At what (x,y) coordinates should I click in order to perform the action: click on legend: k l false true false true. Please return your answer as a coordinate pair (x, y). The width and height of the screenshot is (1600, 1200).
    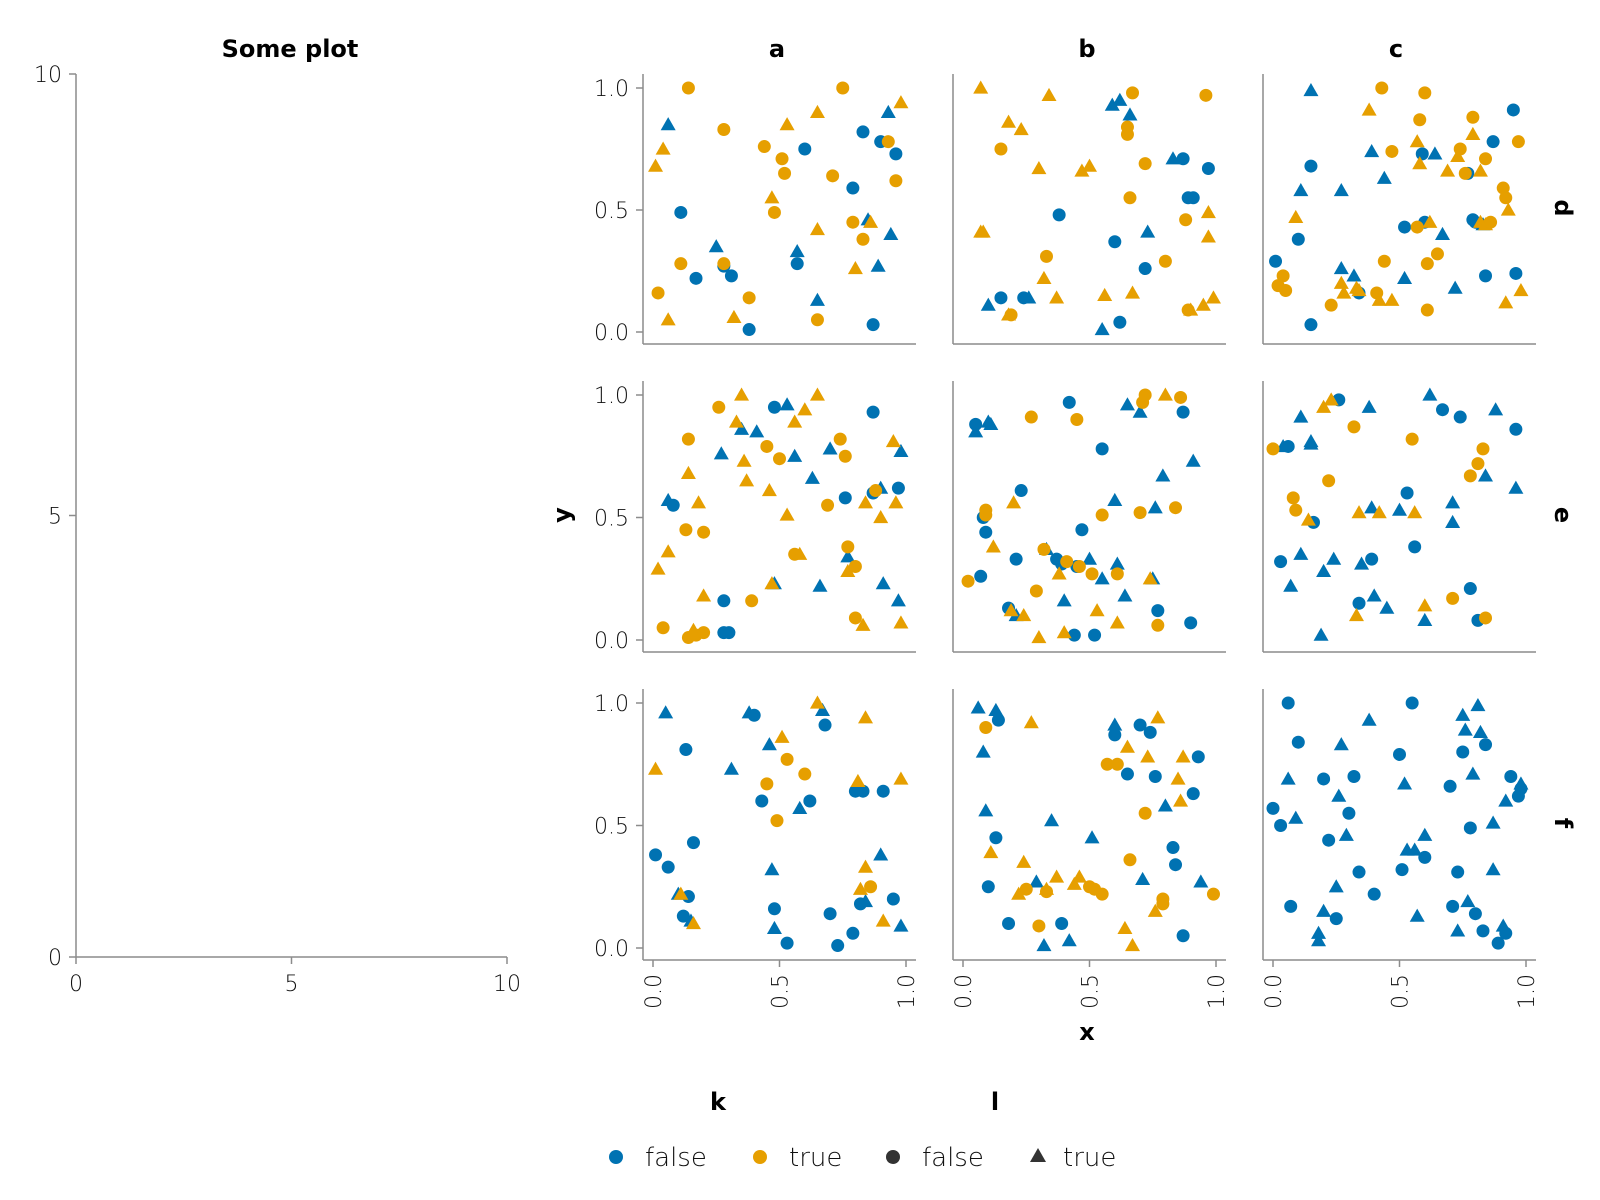
    Looking at the image, I should click on (862, 1130).